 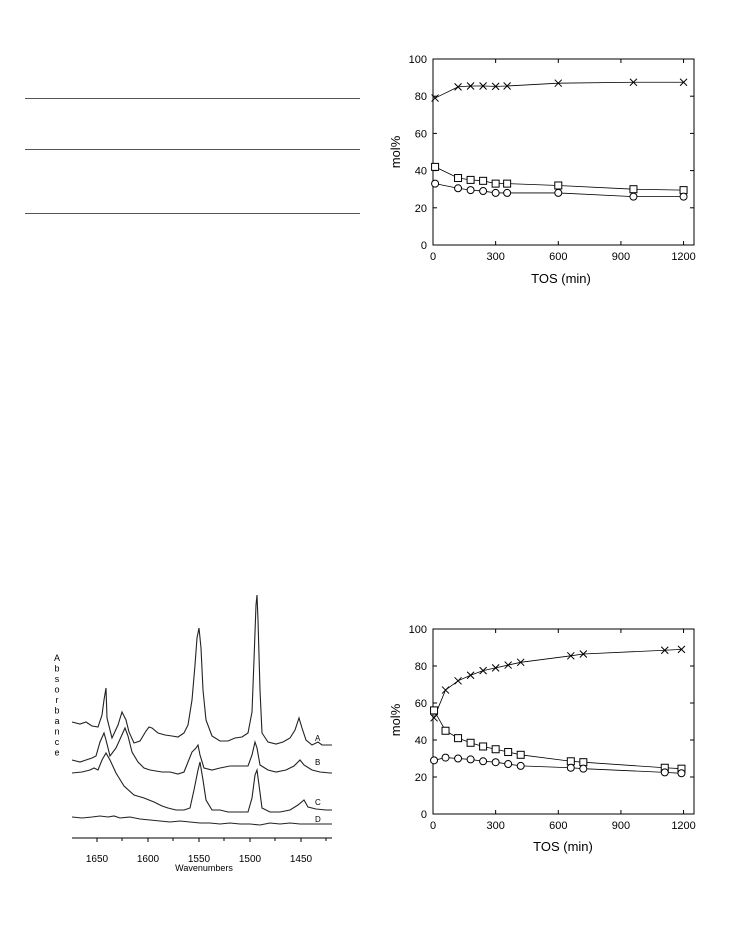 I want to click on table-rule-bottom, so click(x=192, y=213).